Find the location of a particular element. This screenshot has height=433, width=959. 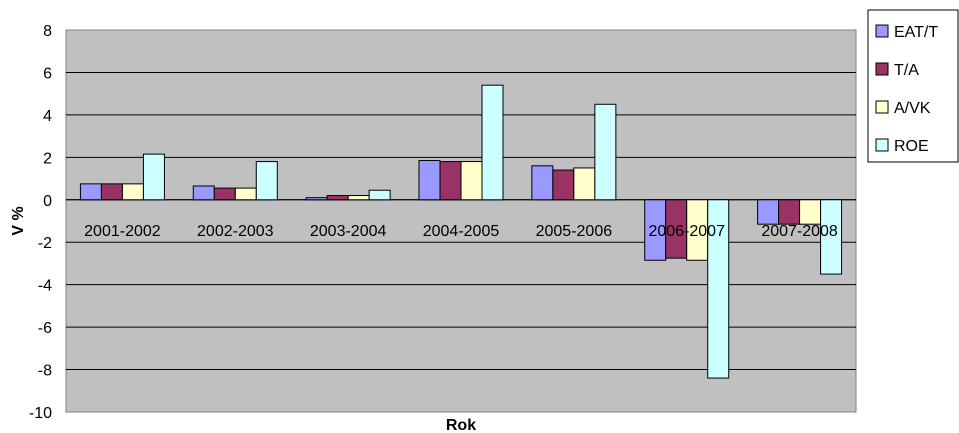

y-tick-label: 4 is located at coordinates (47, 116).